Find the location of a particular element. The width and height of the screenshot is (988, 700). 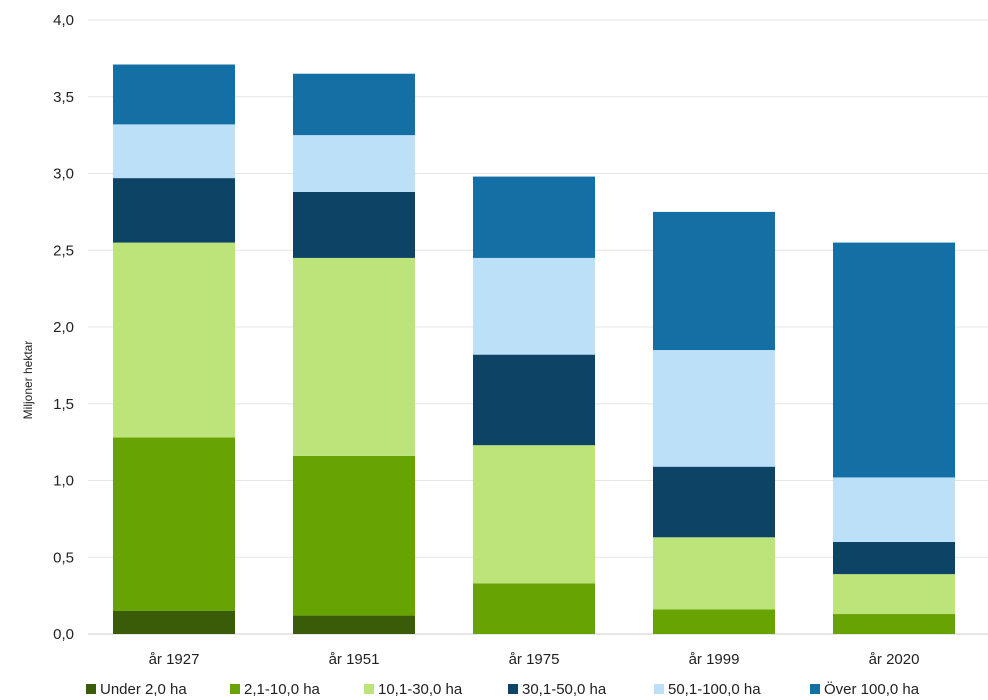

y-tick-label: 4,0 is located at coordinates (63, 20).